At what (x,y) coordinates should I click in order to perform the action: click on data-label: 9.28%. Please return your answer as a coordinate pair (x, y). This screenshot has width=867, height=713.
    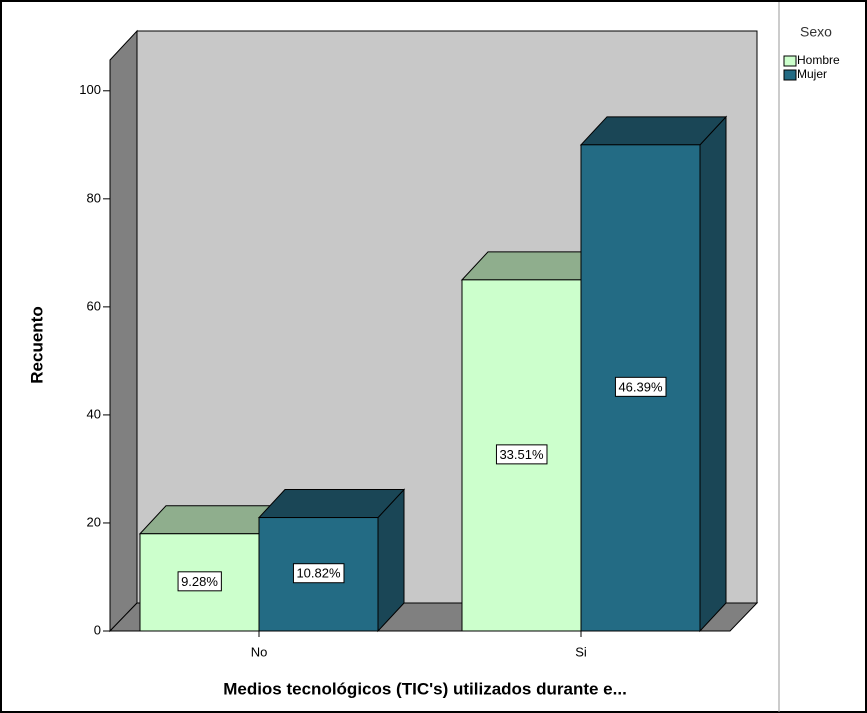
    Looking at the image, I should click on (199, 581).